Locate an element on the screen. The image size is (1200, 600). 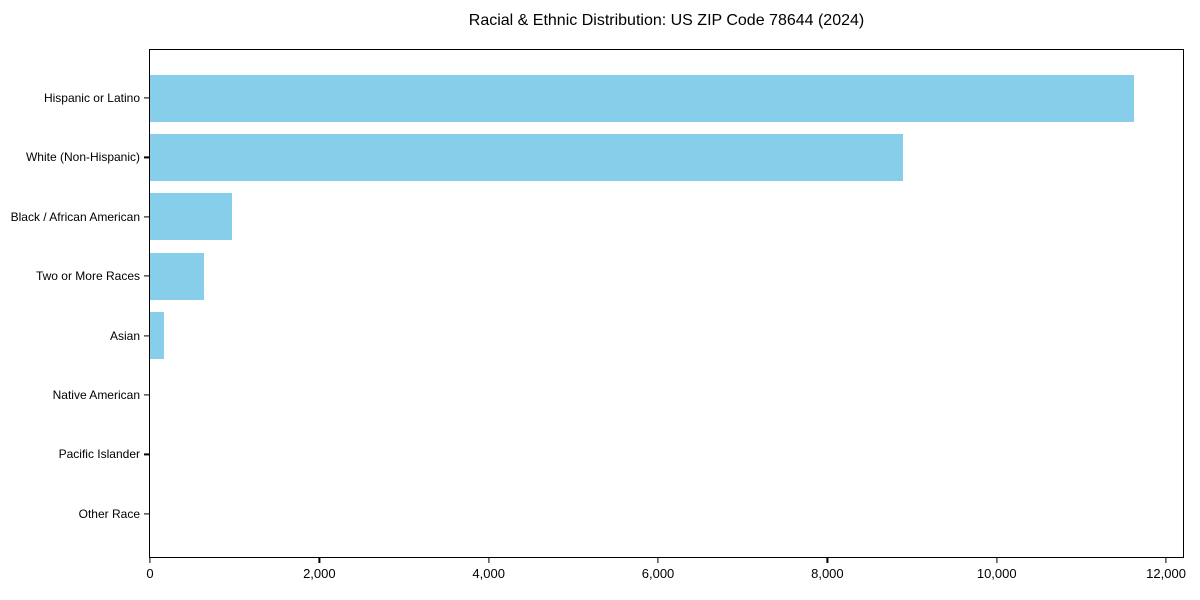
x-tick-label: 10,000 is located at coordinates (996, 573).